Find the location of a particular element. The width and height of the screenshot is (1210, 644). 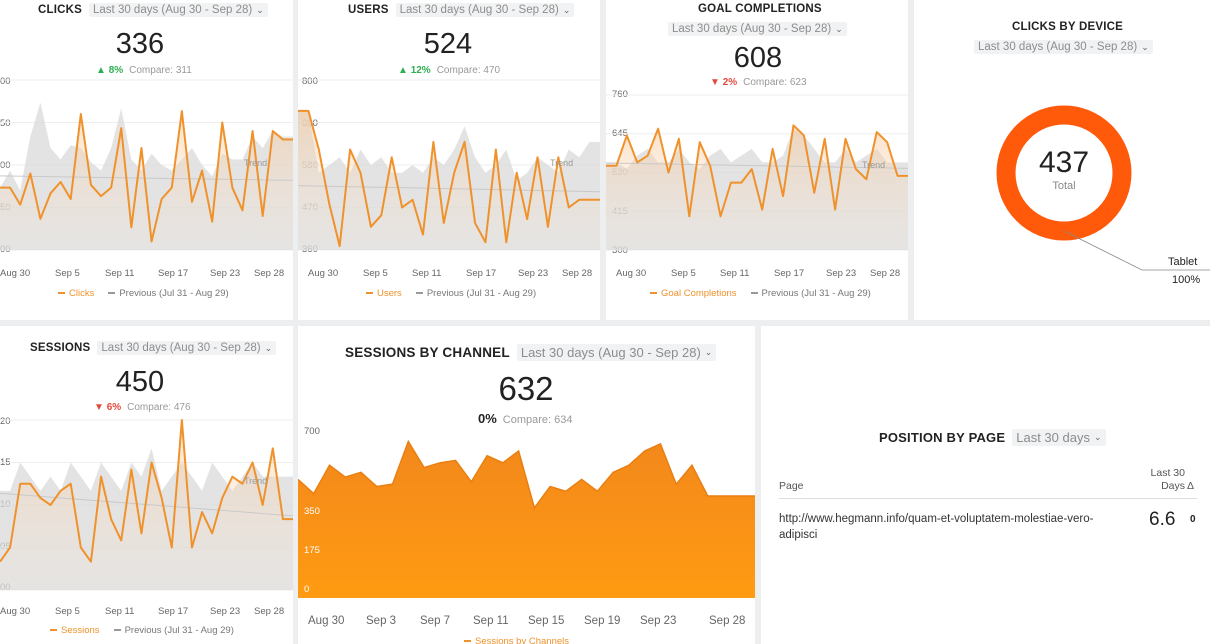

legend: Users Previous (Jul 31 - Aug 29) is located at coordinates (451, 293).